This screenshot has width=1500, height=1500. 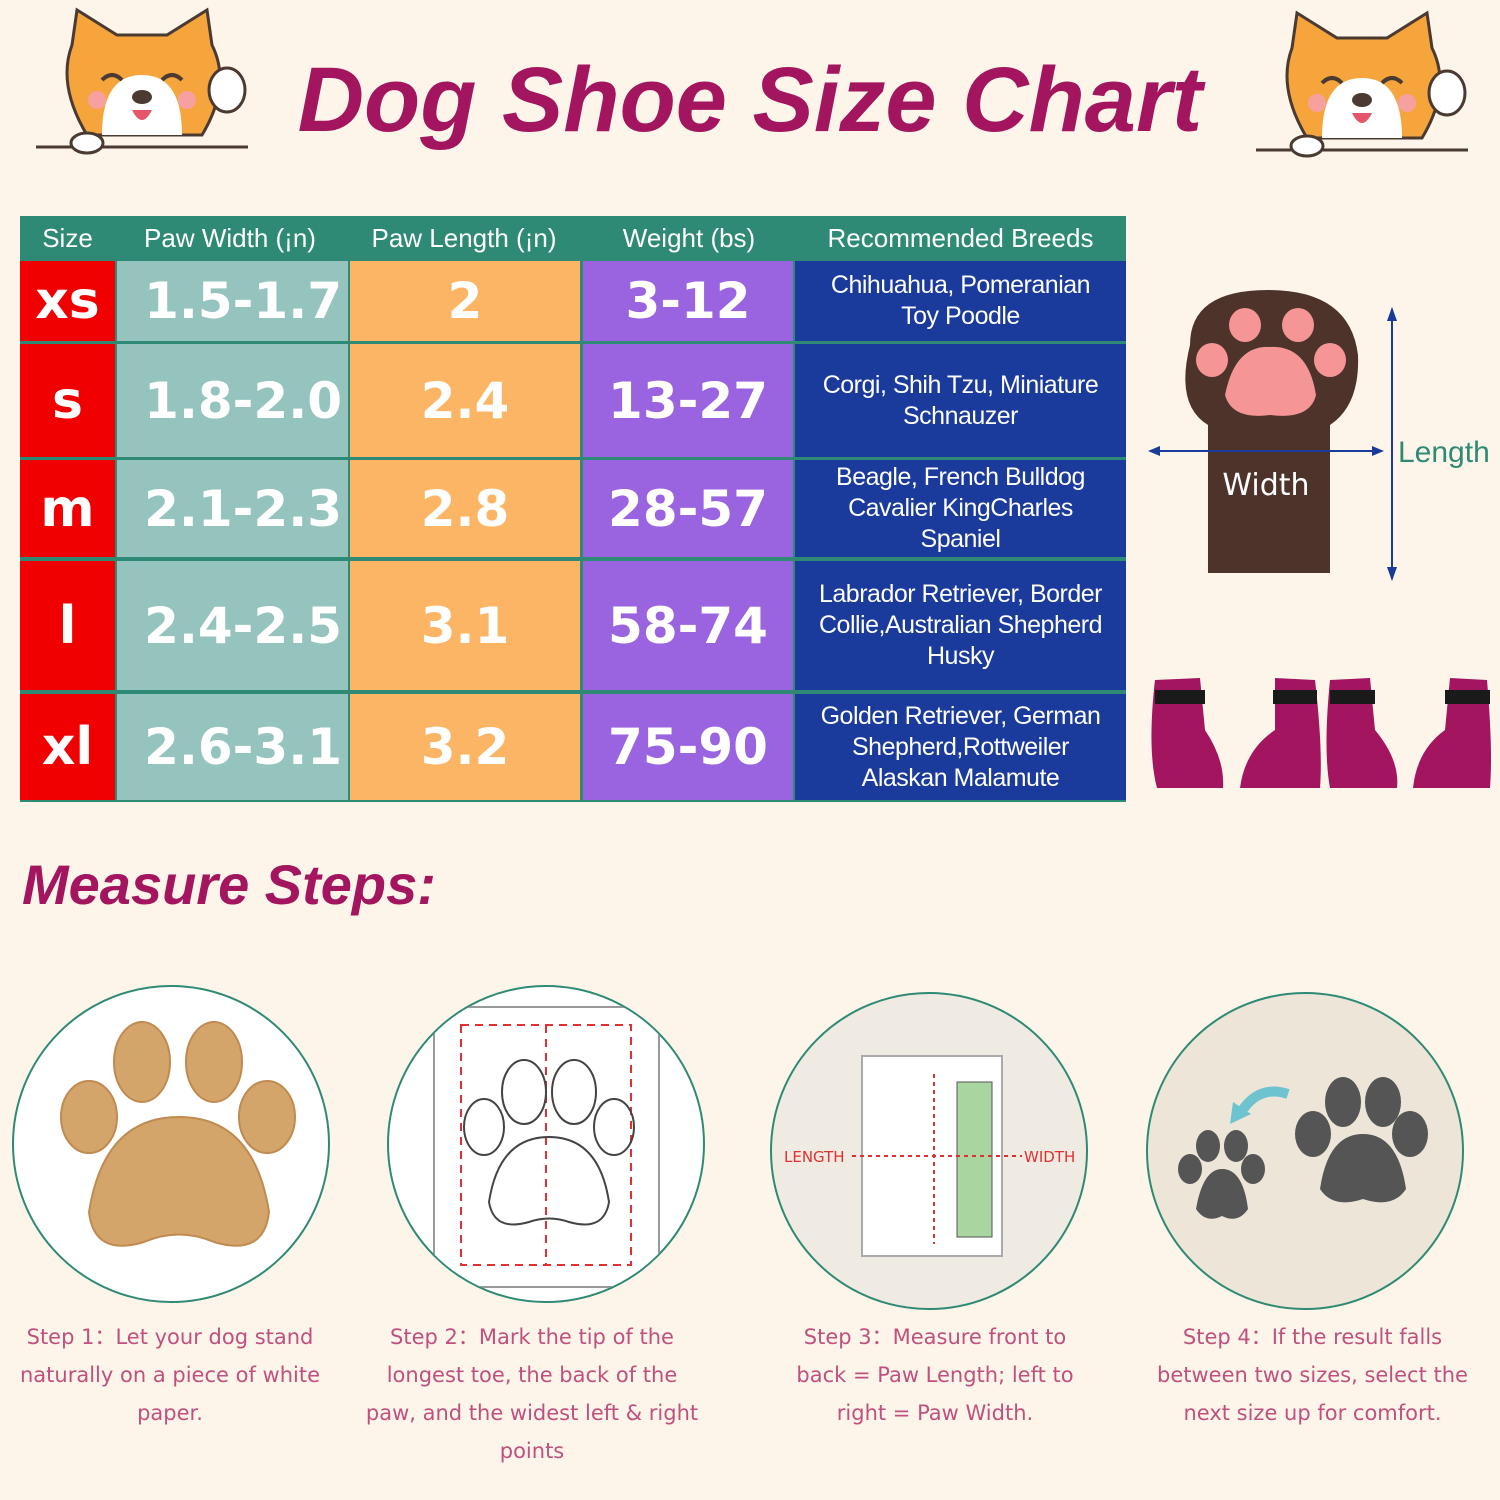 What do you see at coordinates (960, 400) in the screenshot?
I see `cell-breeds: Corgi, Shih Tzu, Miniature Schnauzer` at bounding box center [960, 400].